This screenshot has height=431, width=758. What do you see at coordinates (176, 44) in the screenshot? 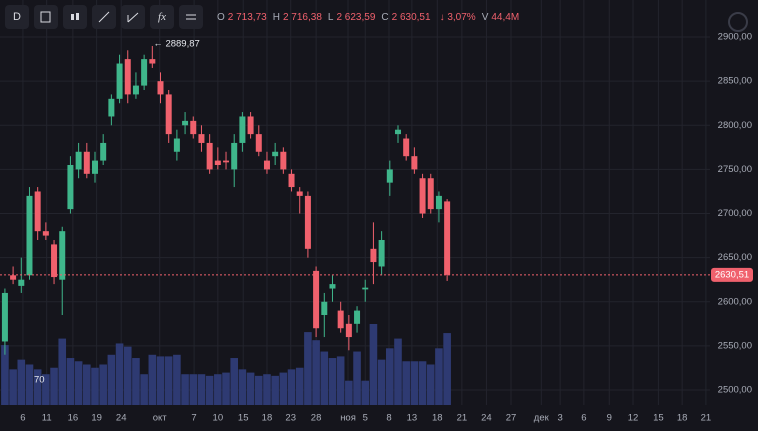
I see `high-annotation: ← 2889,87` at bounding box center [176, 44].